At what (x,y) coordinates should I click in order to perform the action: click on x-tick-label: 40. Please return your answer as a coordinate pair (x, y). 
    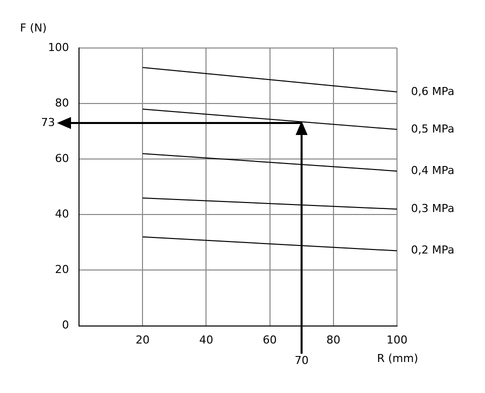
    Looking at the image, I should click on (206, 339).